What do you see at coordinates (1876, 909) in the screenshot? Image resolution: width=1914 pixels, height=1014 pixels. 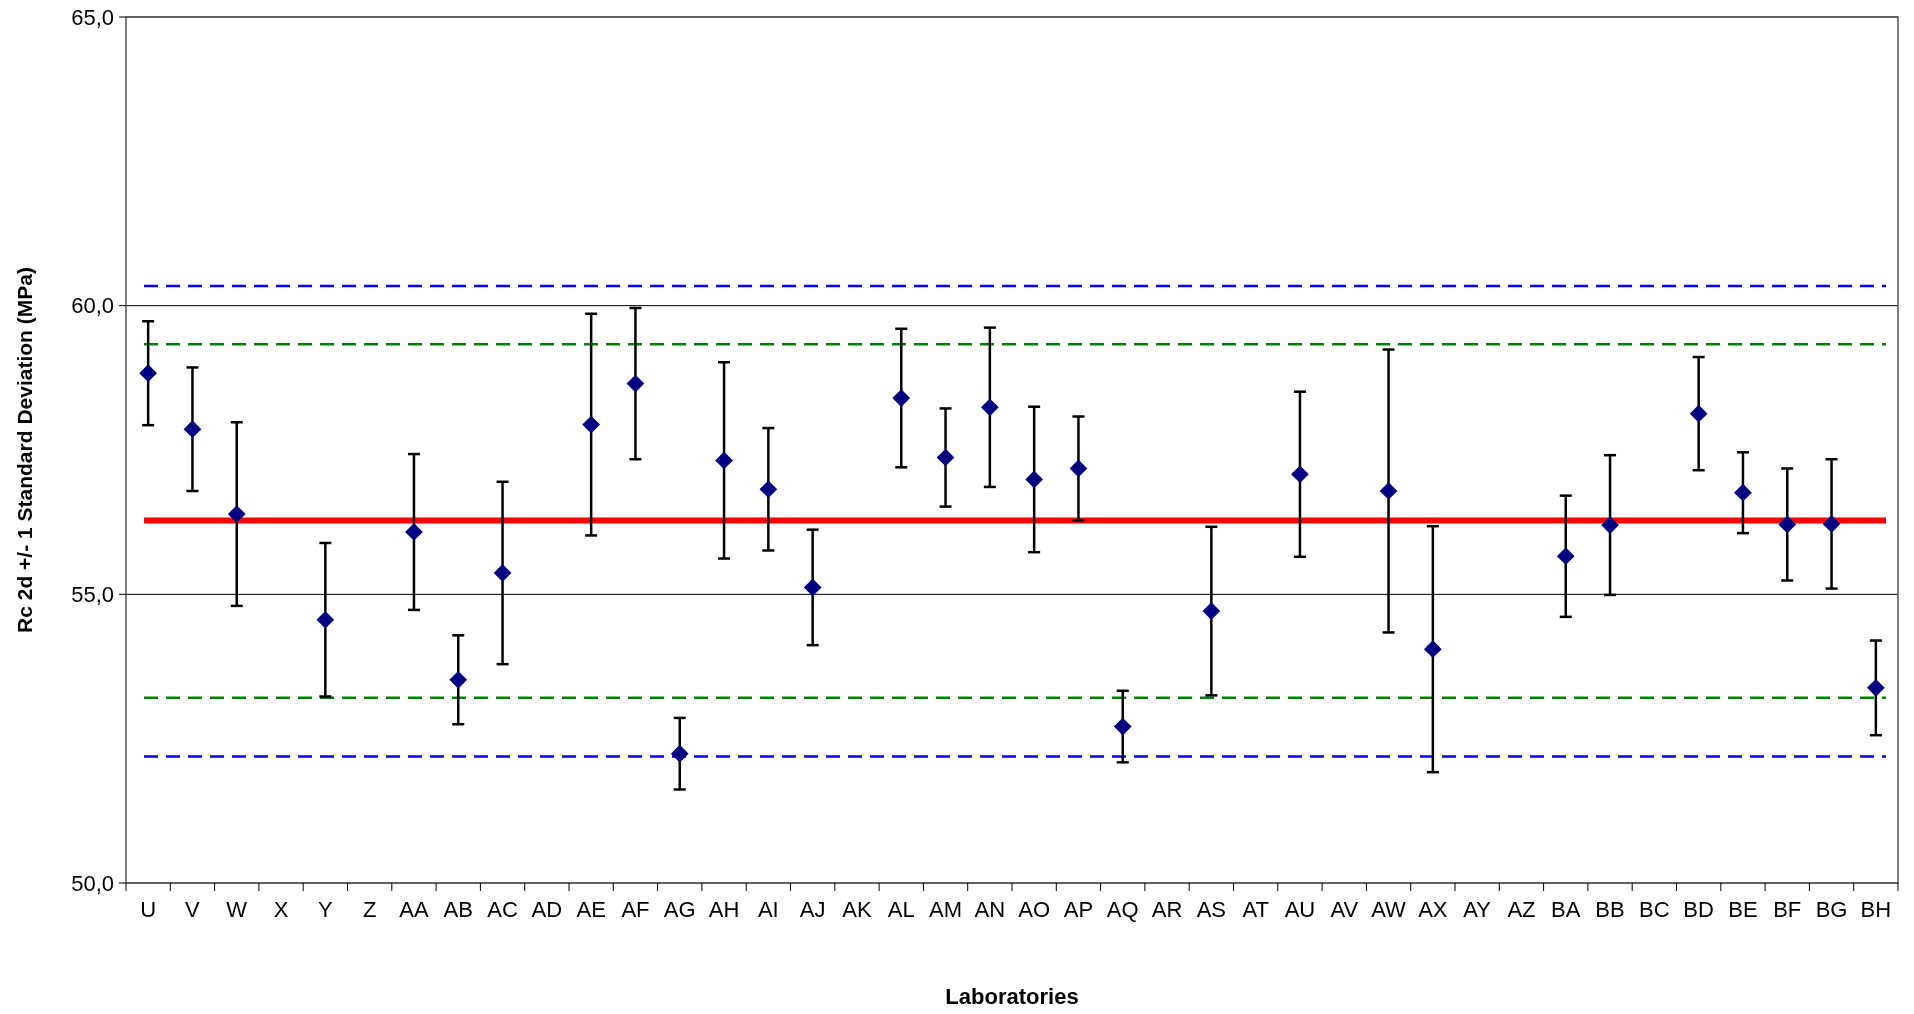 I see `x-tick-label: BH` at bounding box center [1876, 909].